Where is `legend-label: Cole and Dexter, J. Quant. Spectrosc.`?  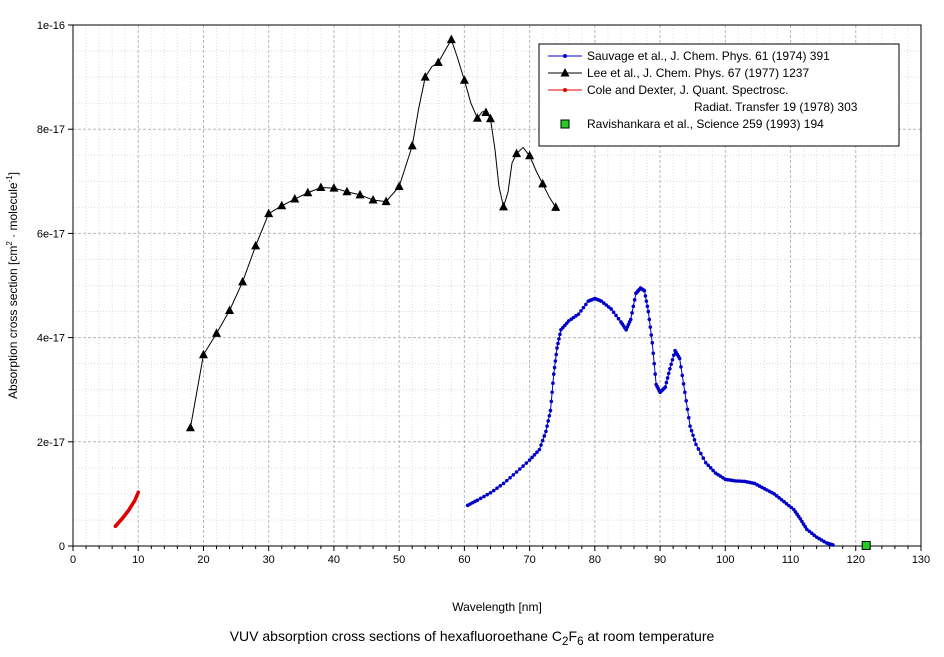
legend-label: Cole and Dexter, J. Quant. Spectrosc. is located at coordinates (687, 90).